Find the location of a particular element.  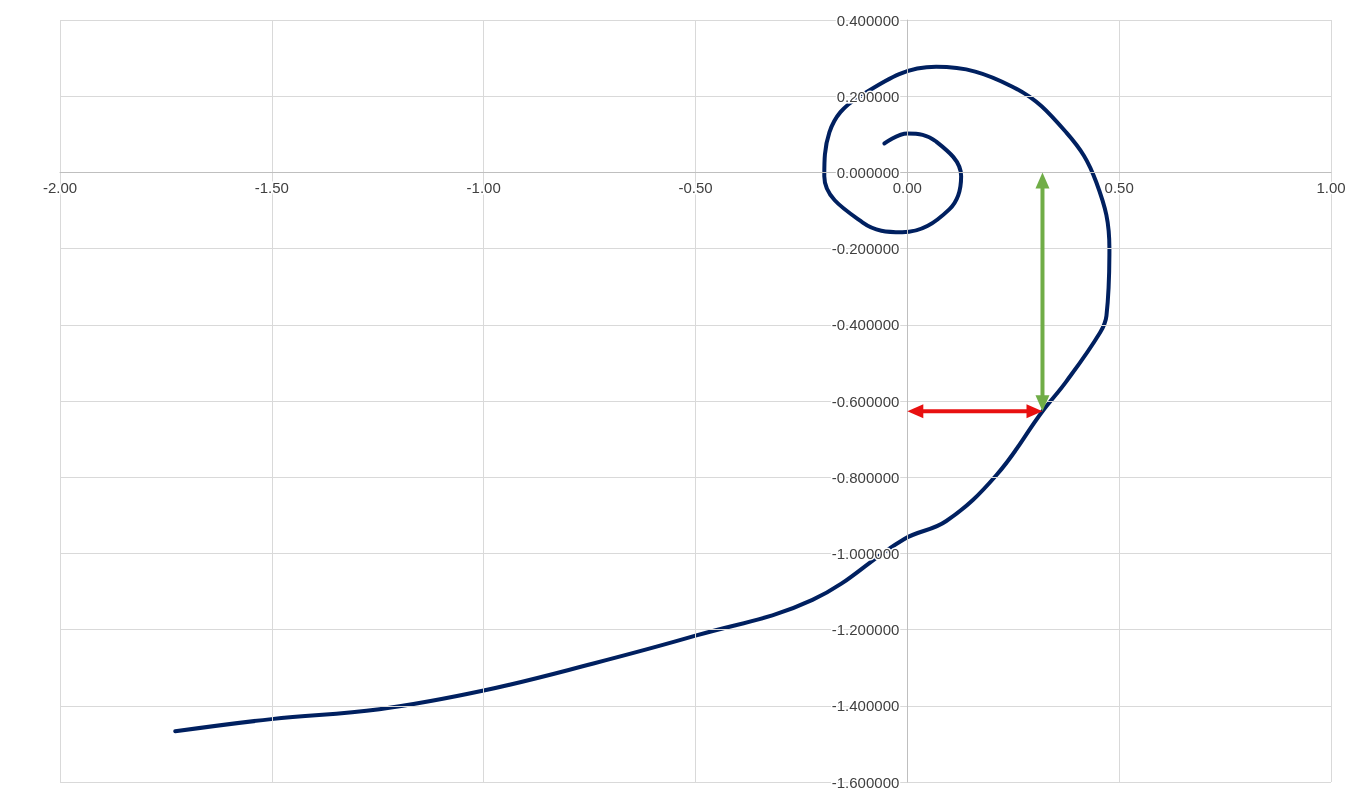

x-tick-label: 0.00 is located at coordinates (907, 188).